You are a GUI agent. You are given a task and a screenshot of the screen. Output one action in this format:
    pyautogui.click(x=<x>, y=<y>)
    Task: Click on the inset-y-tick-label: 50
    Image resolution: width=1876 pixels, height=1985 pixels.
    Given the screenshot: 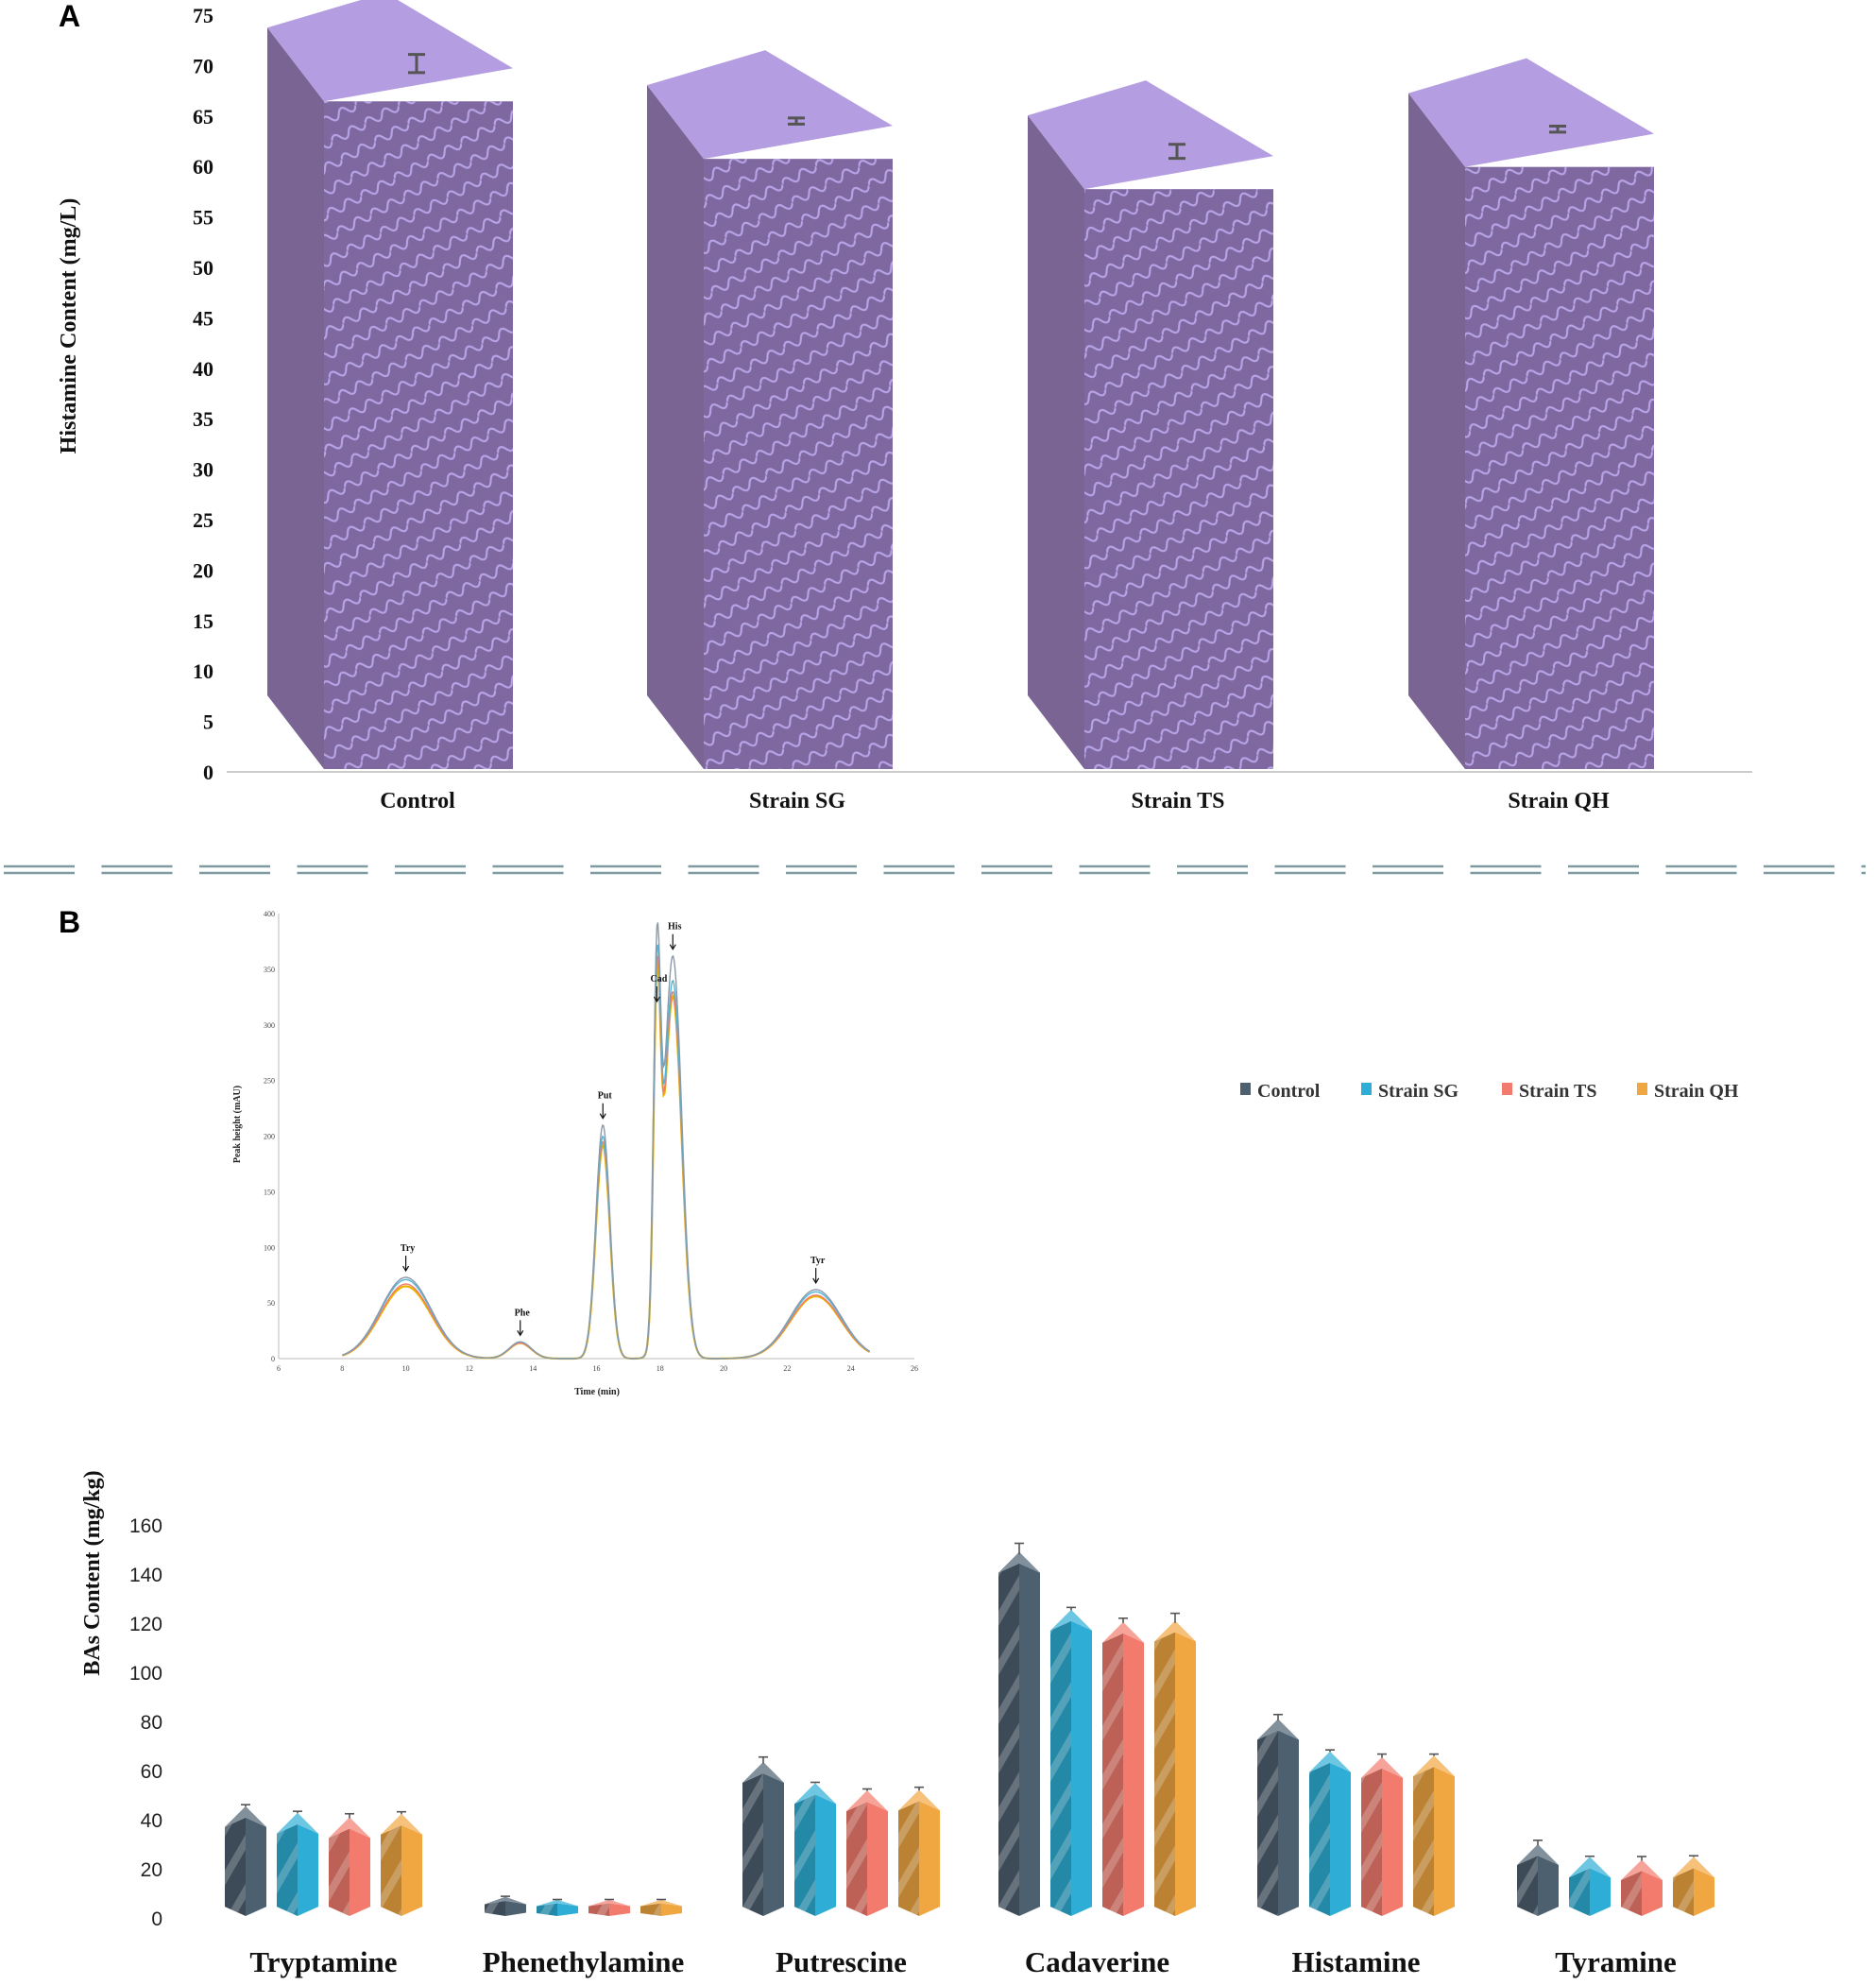 What is the action you would take?
    pyautogui.click(x=271, y=1304)
    